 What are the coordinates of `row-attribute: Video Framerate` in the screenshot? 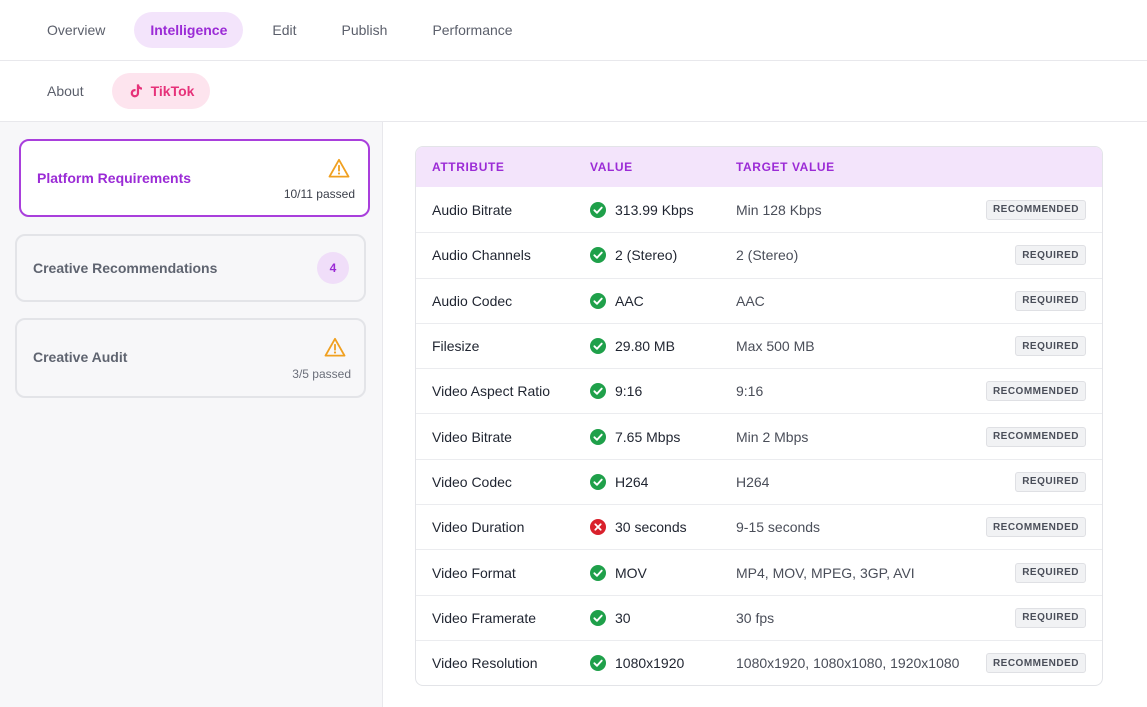 It's located at (484, 617).